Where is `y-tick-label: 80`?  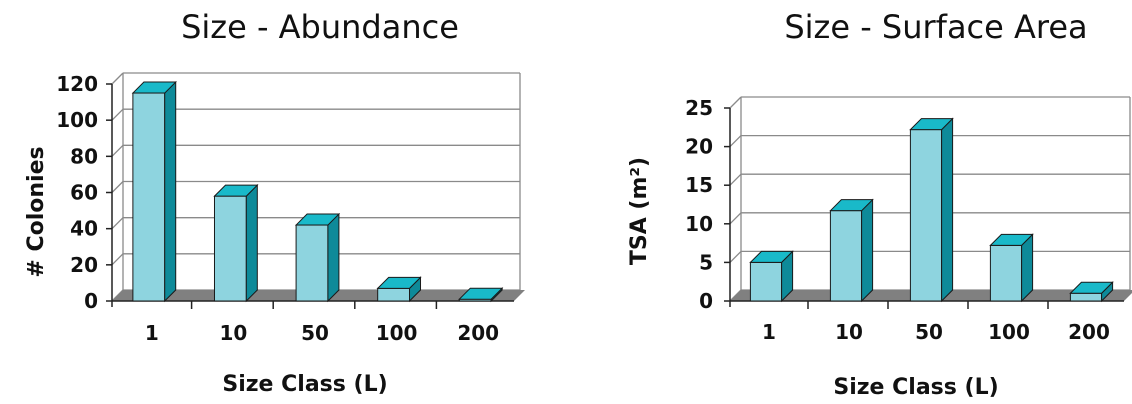 y-tick-label: 80 is located at coordinates (84, 156).